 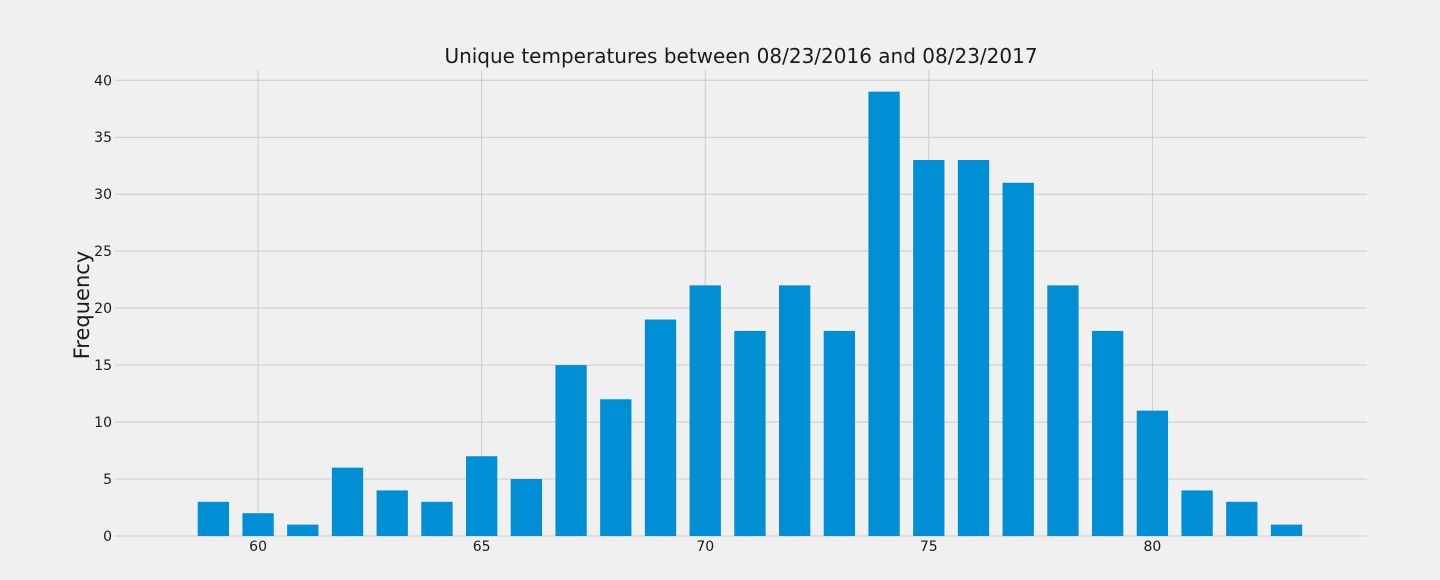 I want to click on x-tick-label: 75, so click(x=929, y=547).